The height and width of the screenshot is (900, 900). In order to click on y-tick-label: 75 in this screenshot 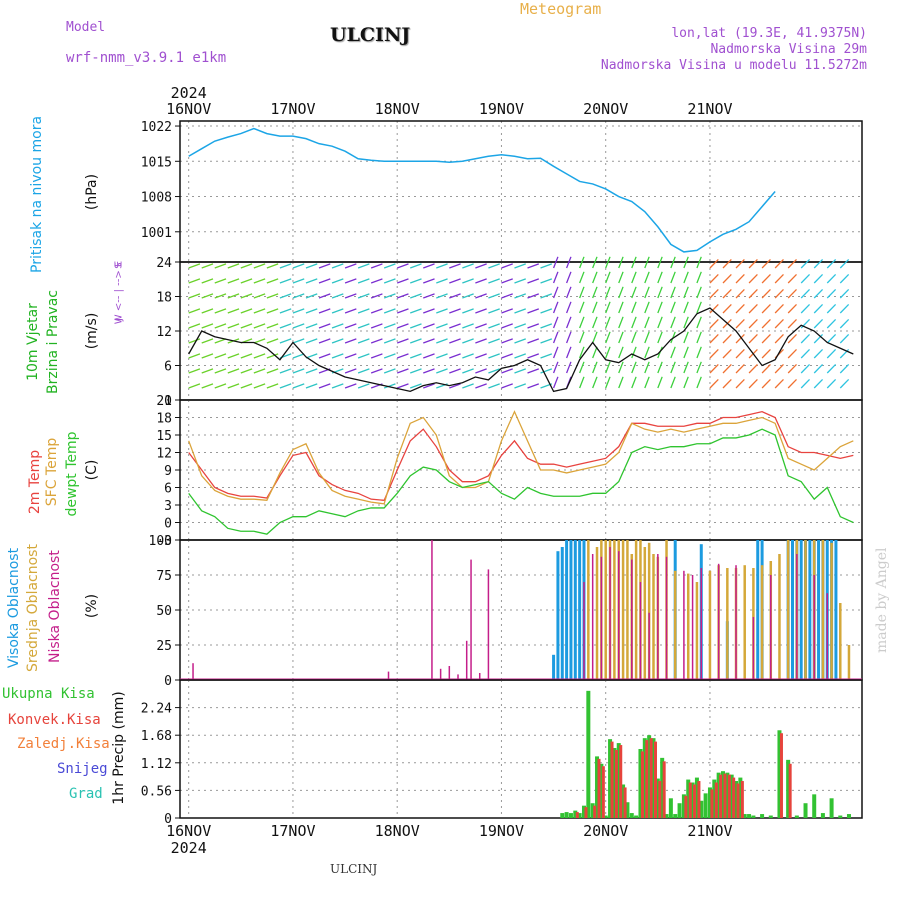, I will do `click(164, 576)`.